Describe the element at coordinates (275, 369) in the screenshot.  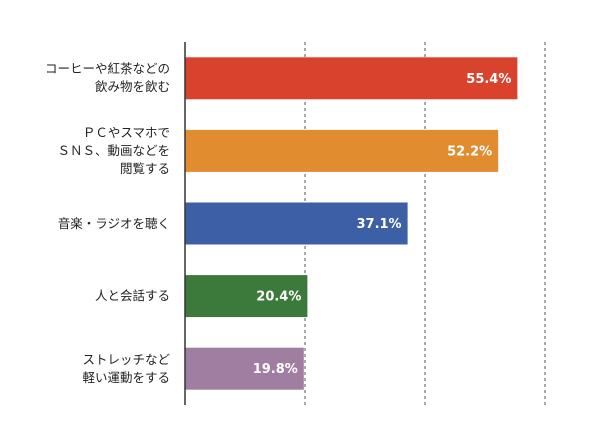
I see `value-label: 19.8%` at that location.